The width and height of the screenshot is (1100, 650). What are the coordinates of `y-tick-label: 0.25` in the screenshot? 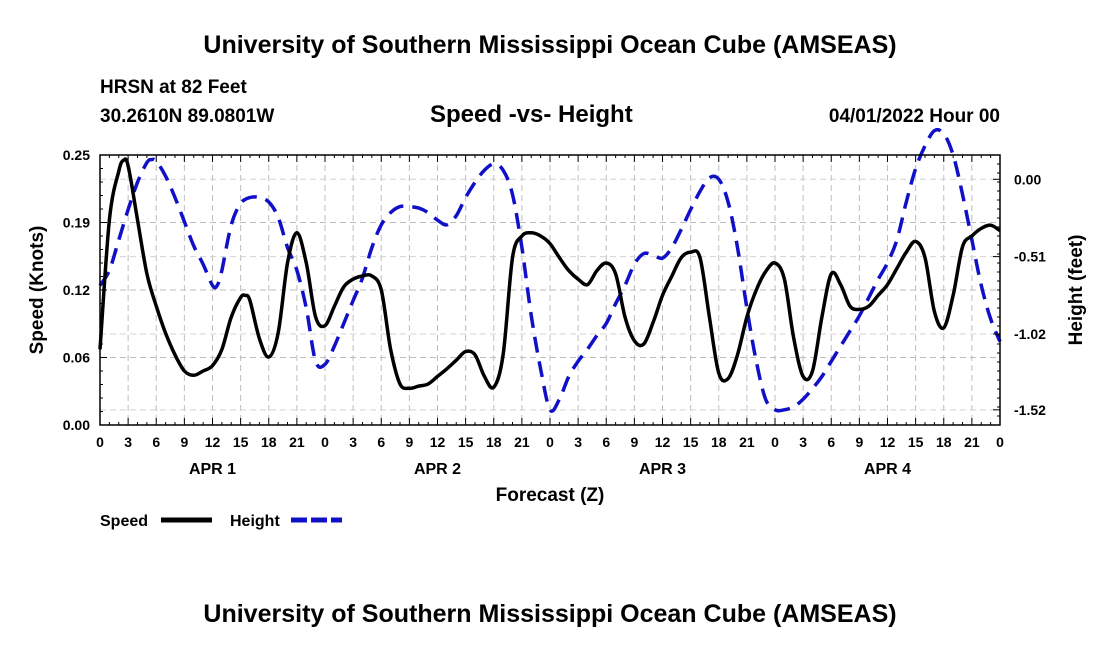 It's located at (76, 155).